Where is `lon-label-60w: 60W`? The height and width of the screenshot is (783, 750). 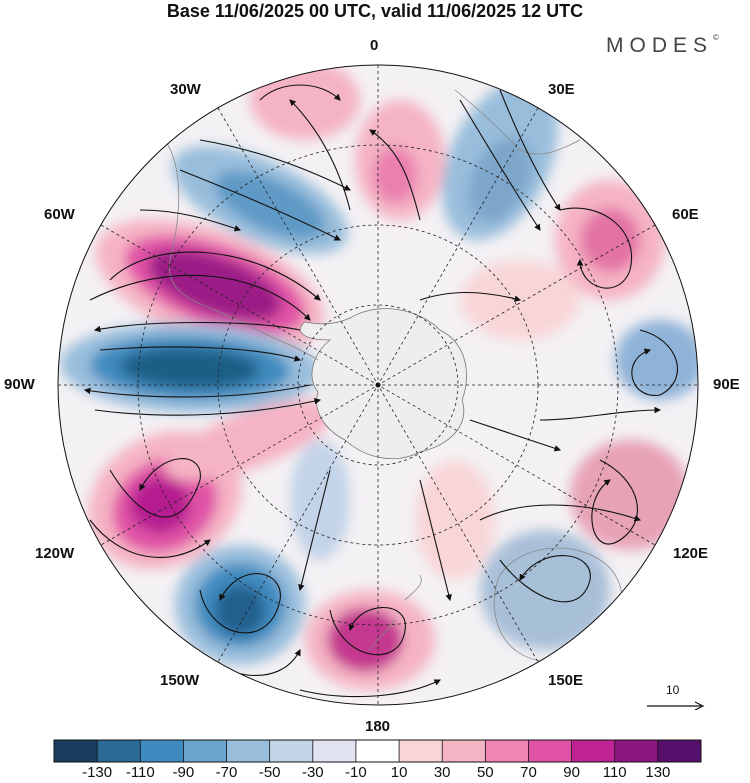 lon-label-60w: 60W is located at coordinates (59, 214).